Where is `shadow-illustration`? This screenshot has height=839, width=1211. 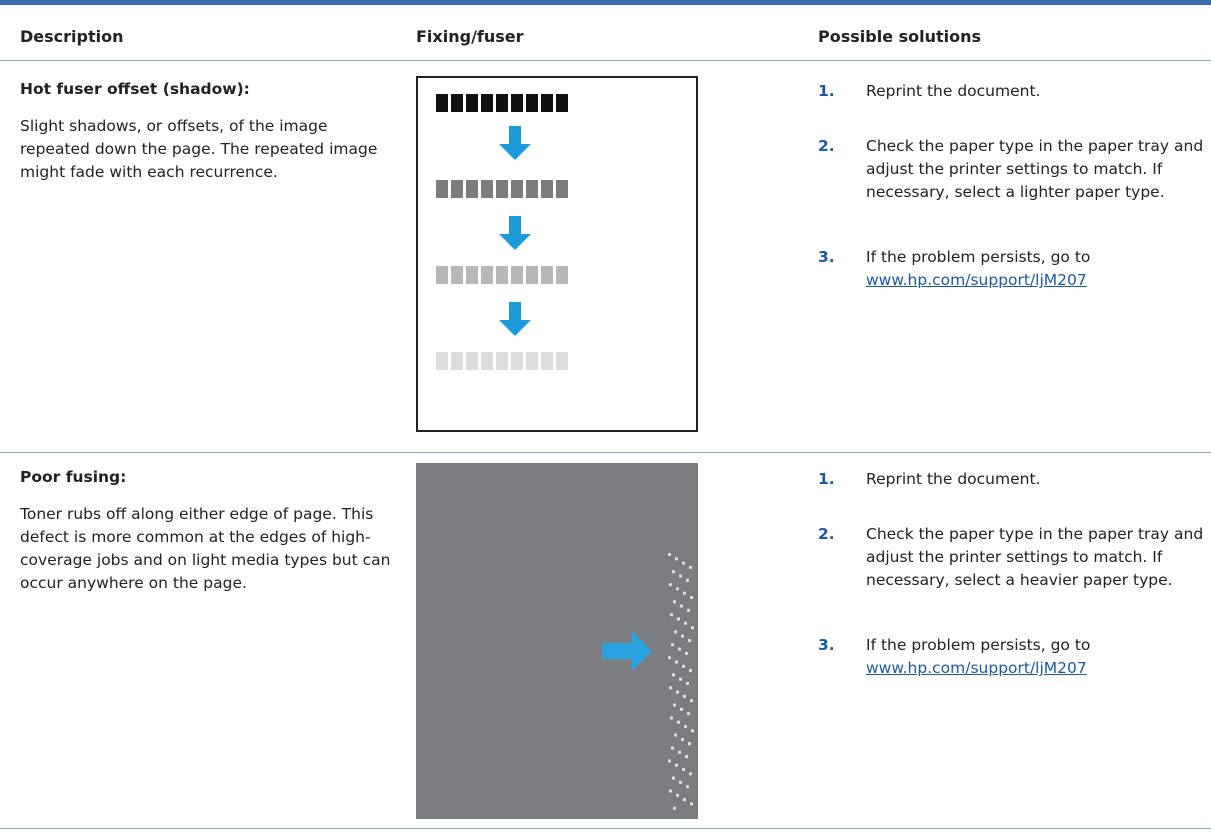
shadow-illustration is located at coordinates (557, 254).